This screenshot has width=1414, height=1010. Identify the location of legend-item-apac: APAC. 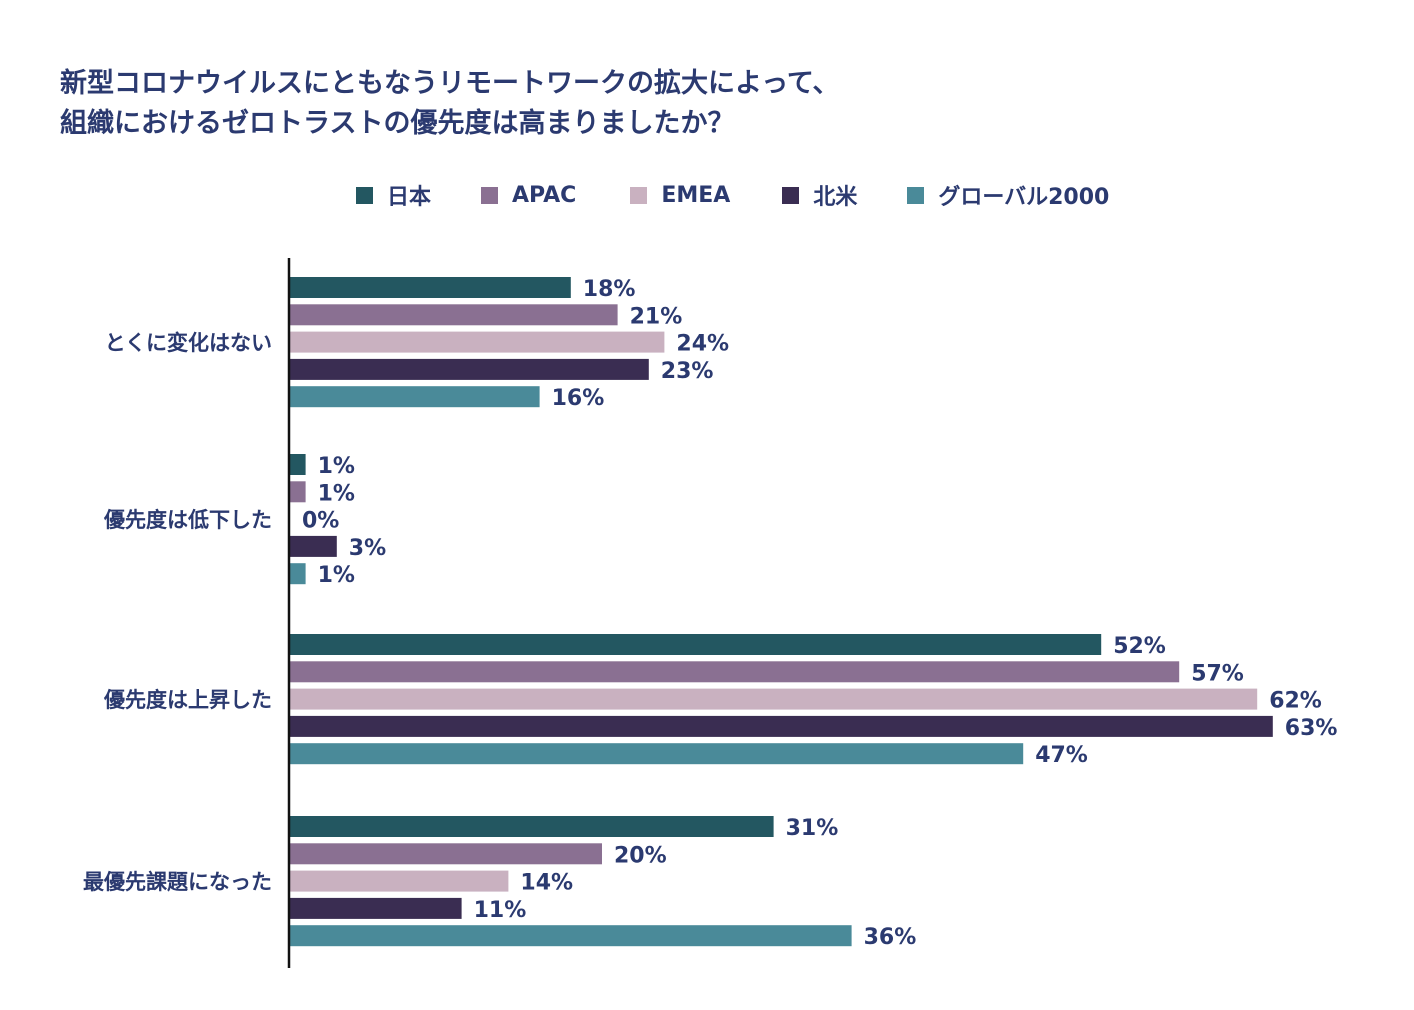
(528, 195).